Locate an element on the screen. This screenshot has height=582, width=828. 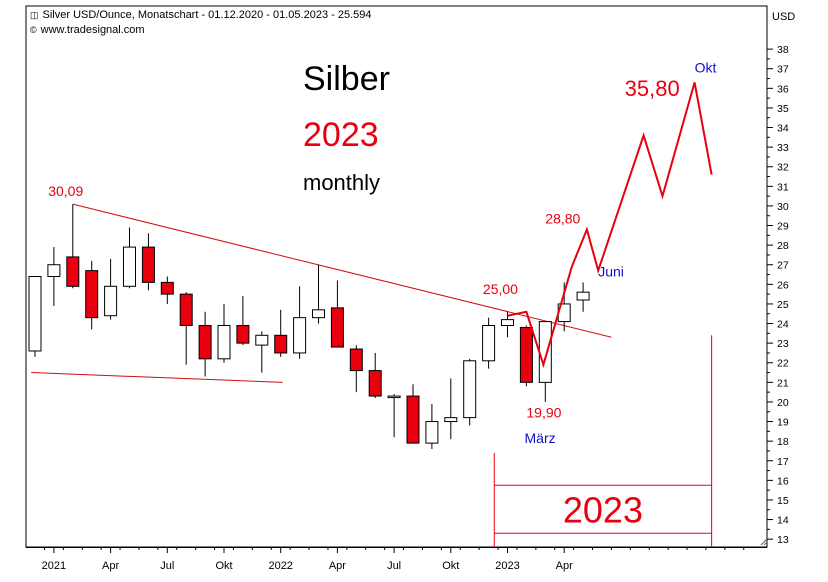
label-okt: Okt is located at coordinates (706, 68).